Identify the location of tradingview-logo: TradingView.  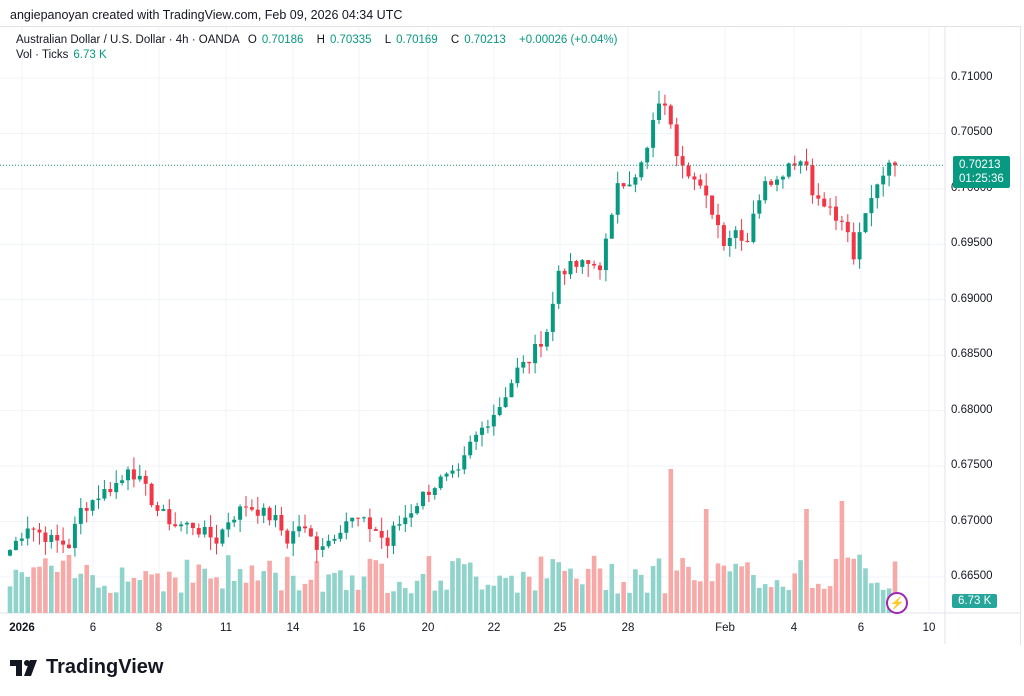
(86, 667).